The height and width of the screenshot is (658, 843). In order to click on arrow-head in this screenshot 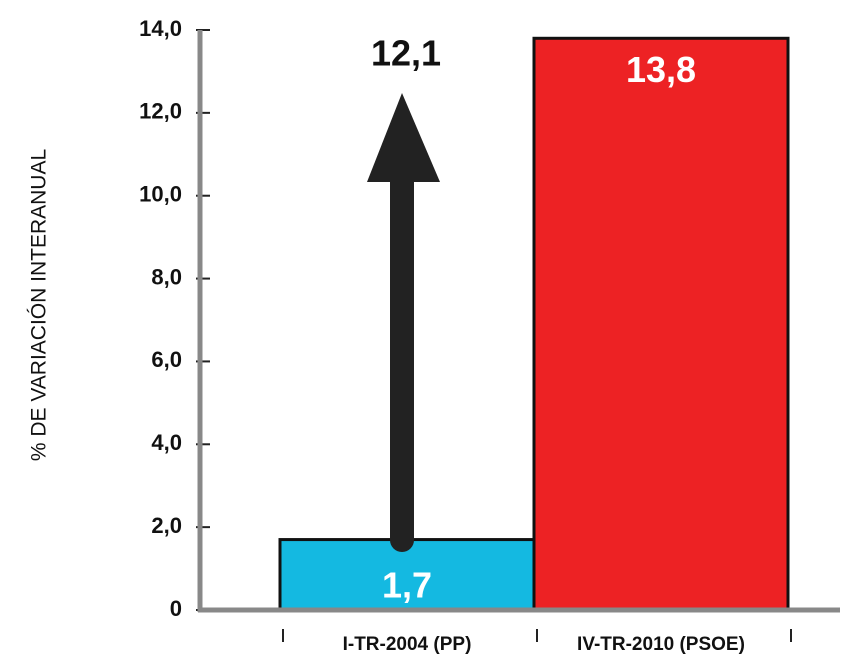, I will do `click(403, 137)`.